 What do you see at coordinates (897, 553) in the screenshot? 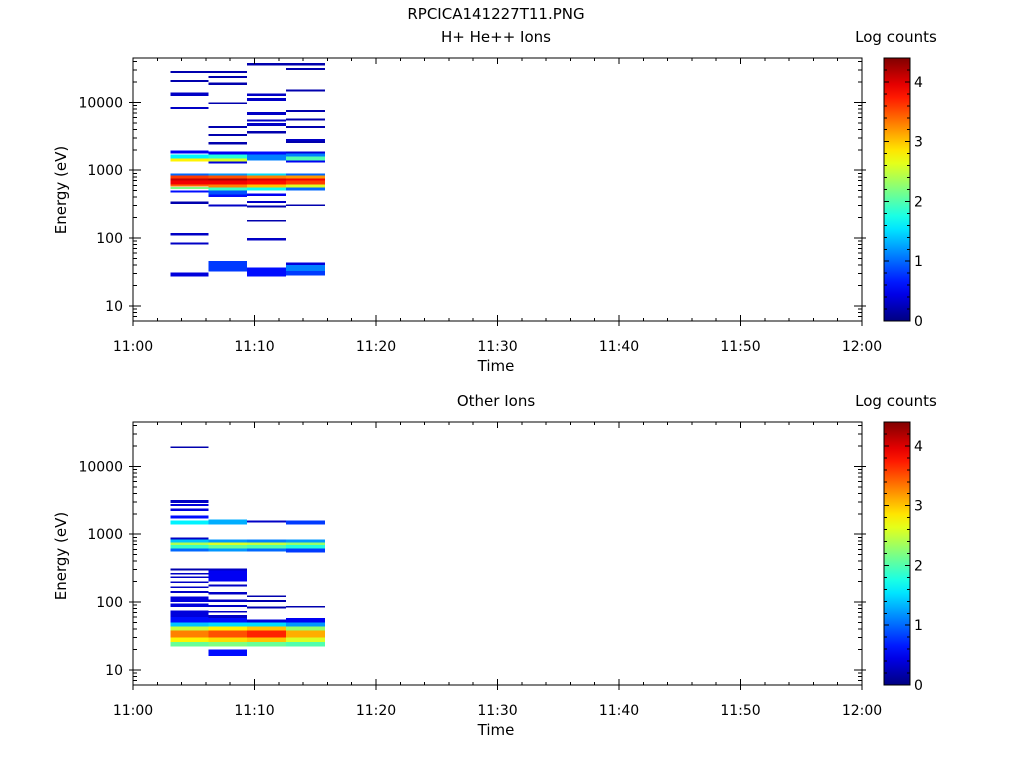
I see `colorbar-scale` at bounding box center [897, 553].